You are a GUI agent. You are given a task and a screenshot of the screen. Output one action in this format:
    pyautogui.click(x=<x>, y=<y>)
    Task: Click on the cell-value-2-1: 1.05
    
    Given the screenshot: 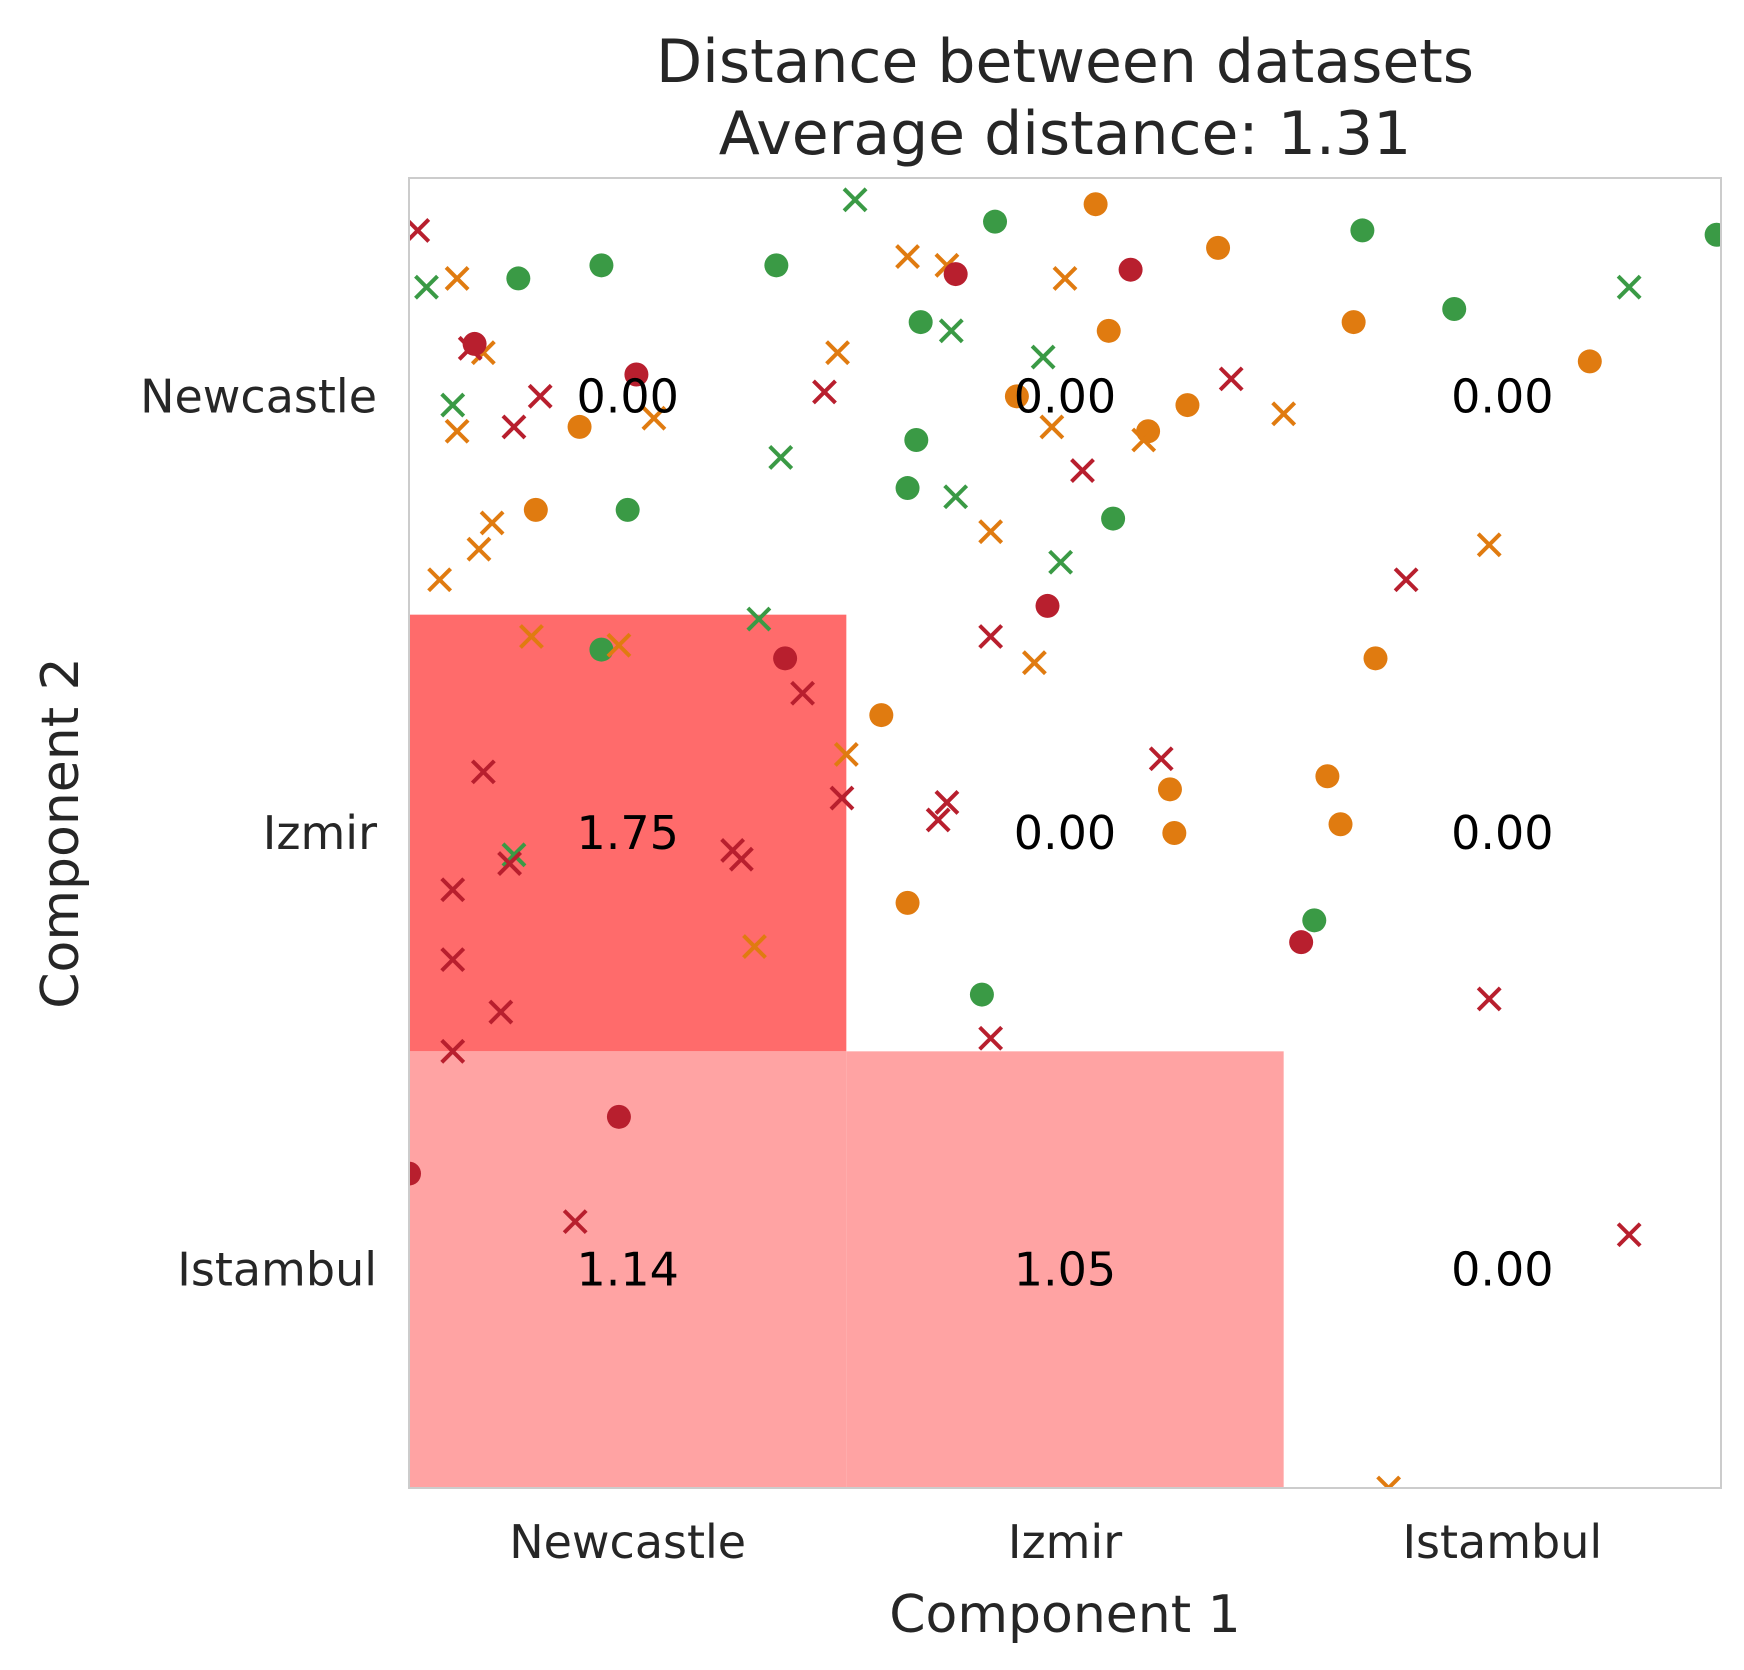 What is the action you would take?
    pyautogui.click(x=1065, y=1270)
    